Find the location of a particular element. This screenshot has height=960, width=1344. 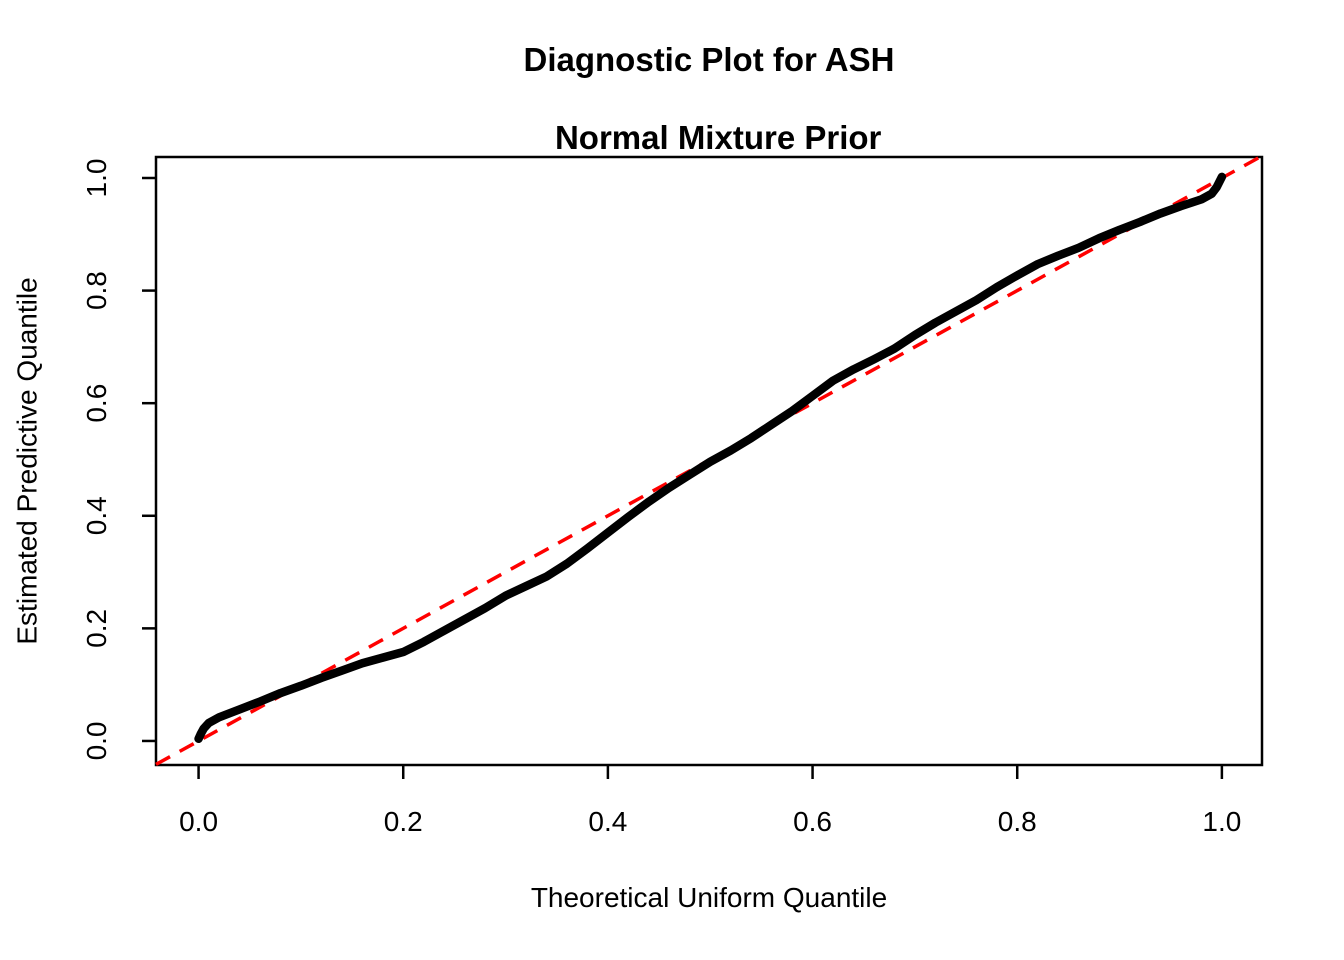

x-axis-tick-label: 0.2 is located at coordinates (403, 821).